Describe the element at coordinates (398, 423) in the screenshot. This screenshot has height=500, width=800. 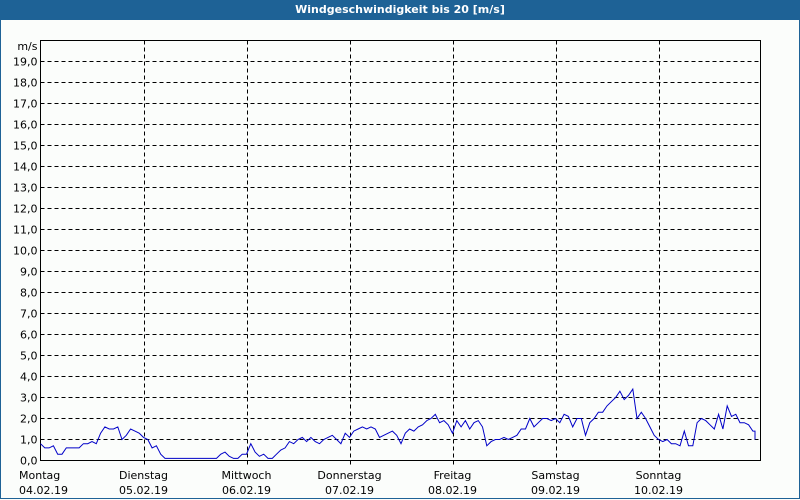
I see `wind-speed-line` at that location.